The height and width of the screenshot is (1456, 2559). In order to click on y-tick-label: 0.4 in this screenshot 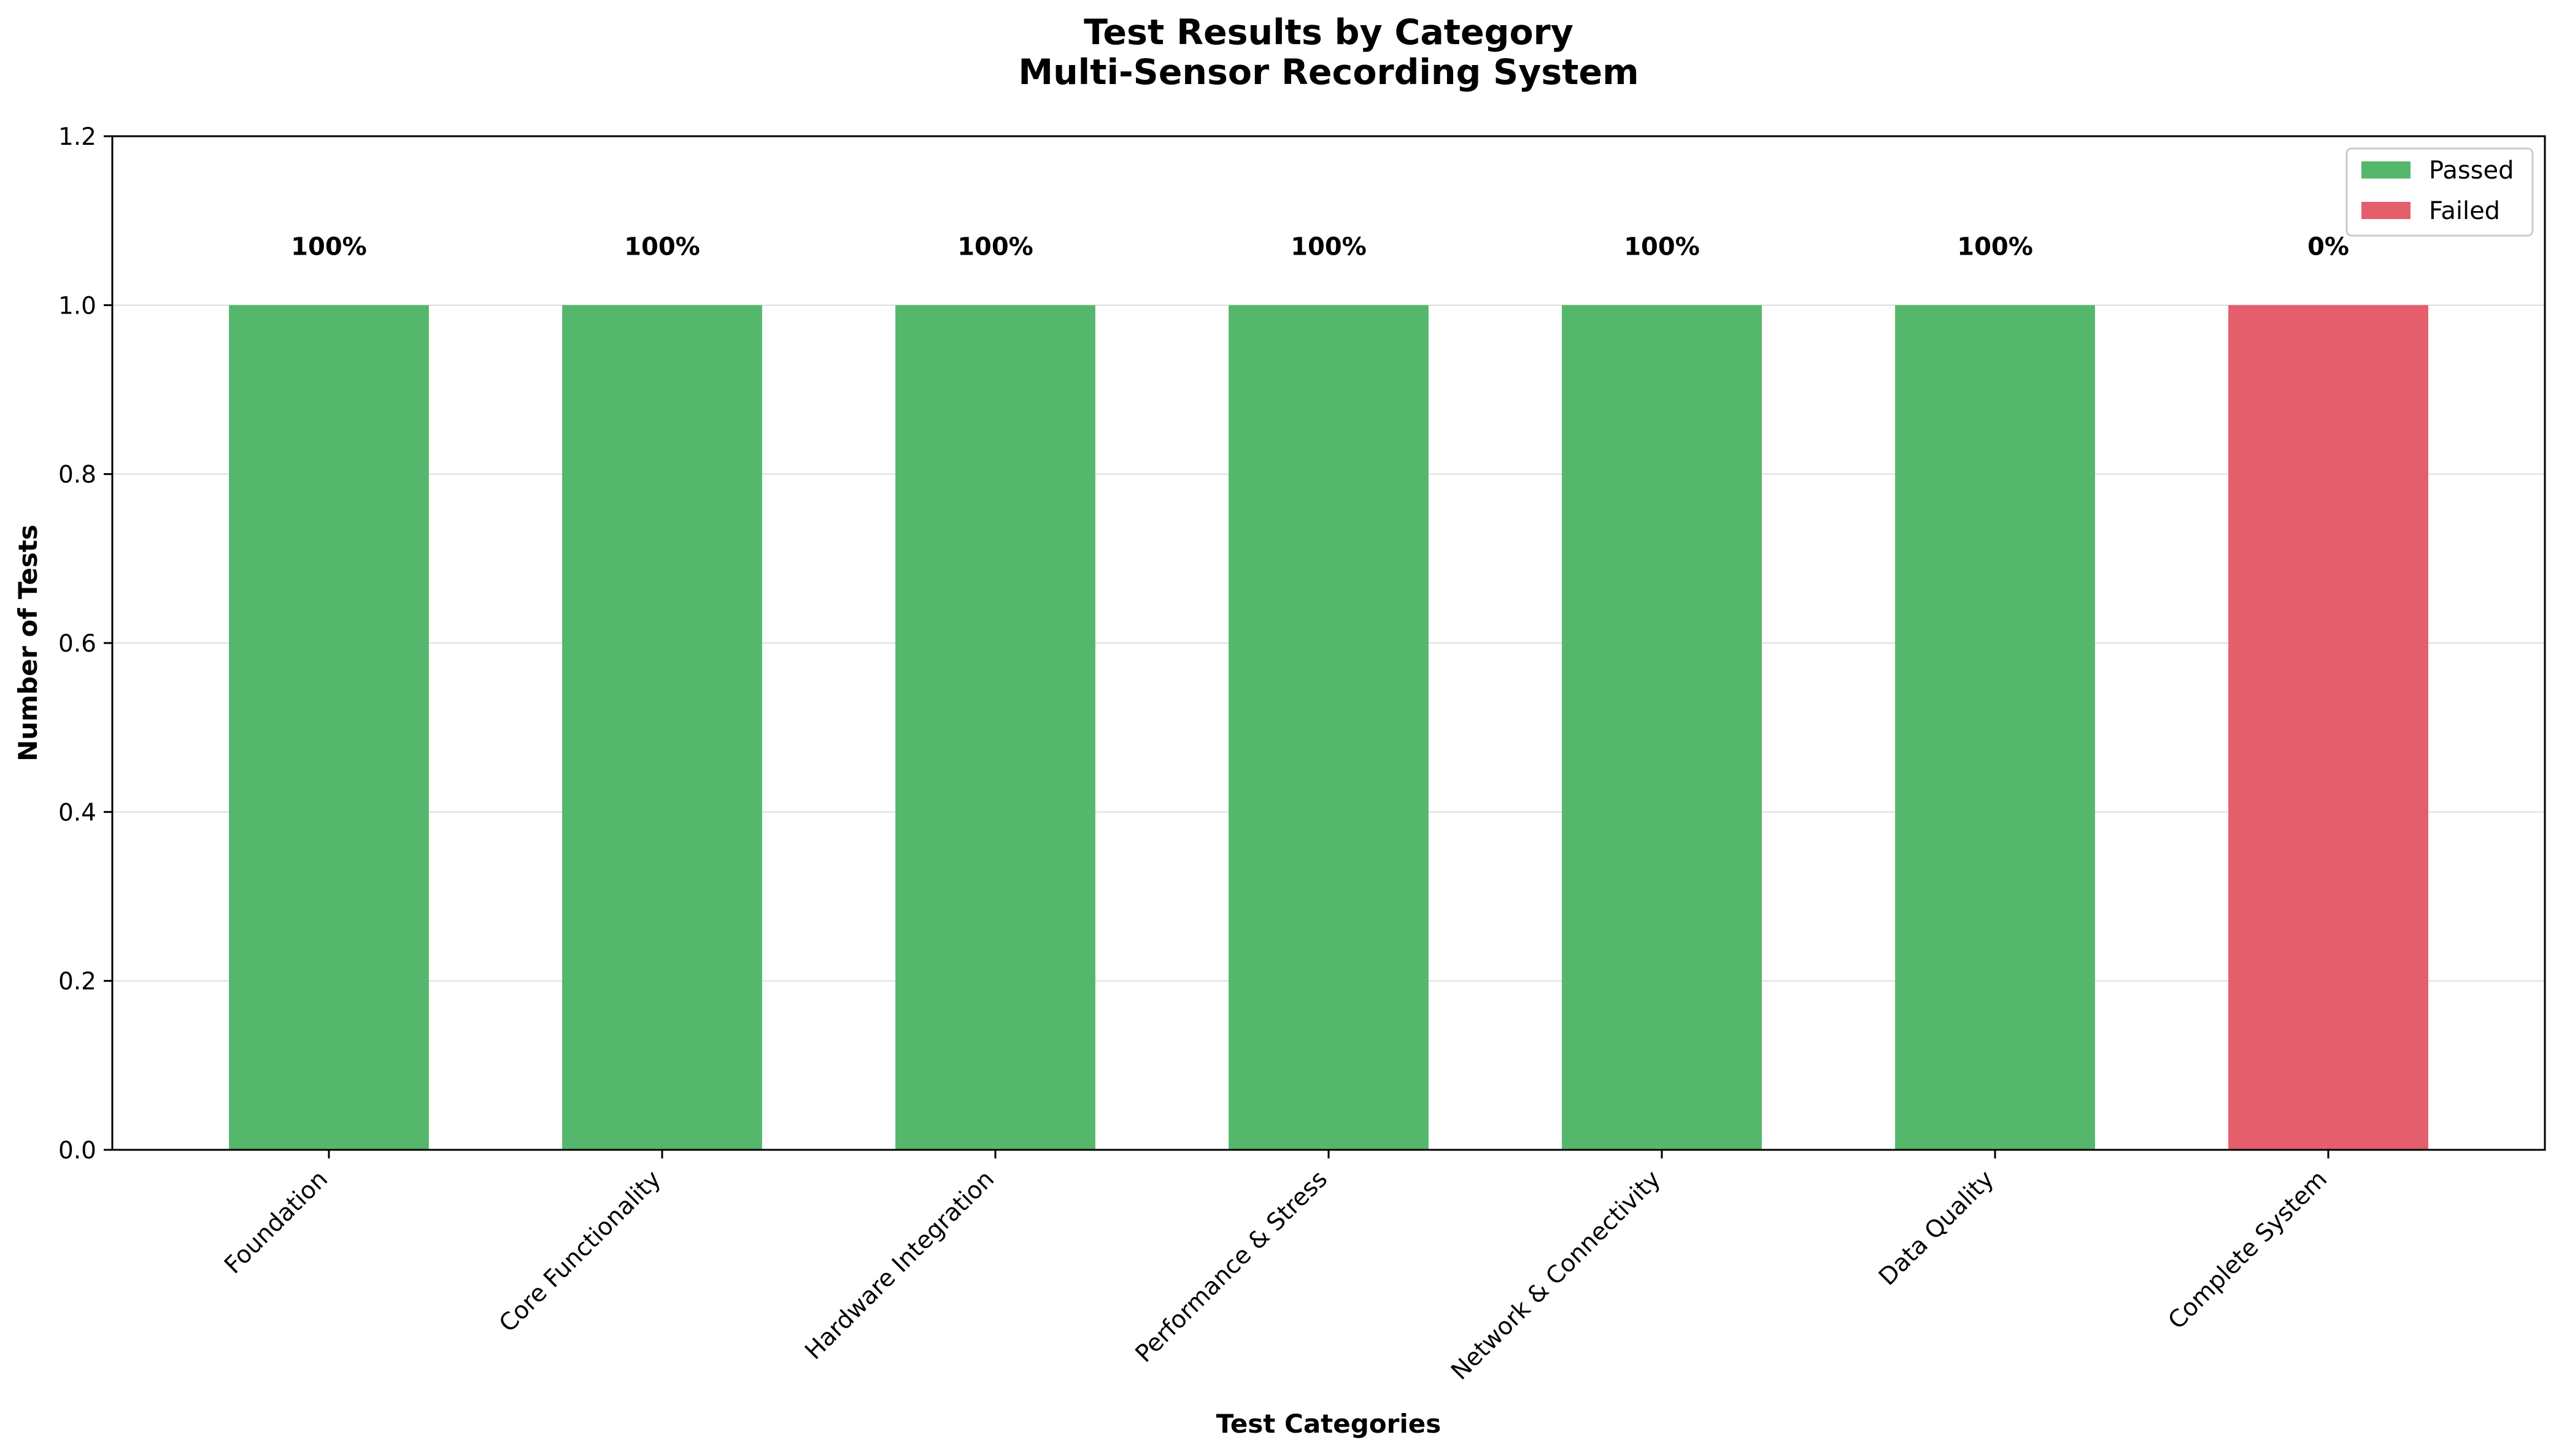, I will do `click(77, 812)`.